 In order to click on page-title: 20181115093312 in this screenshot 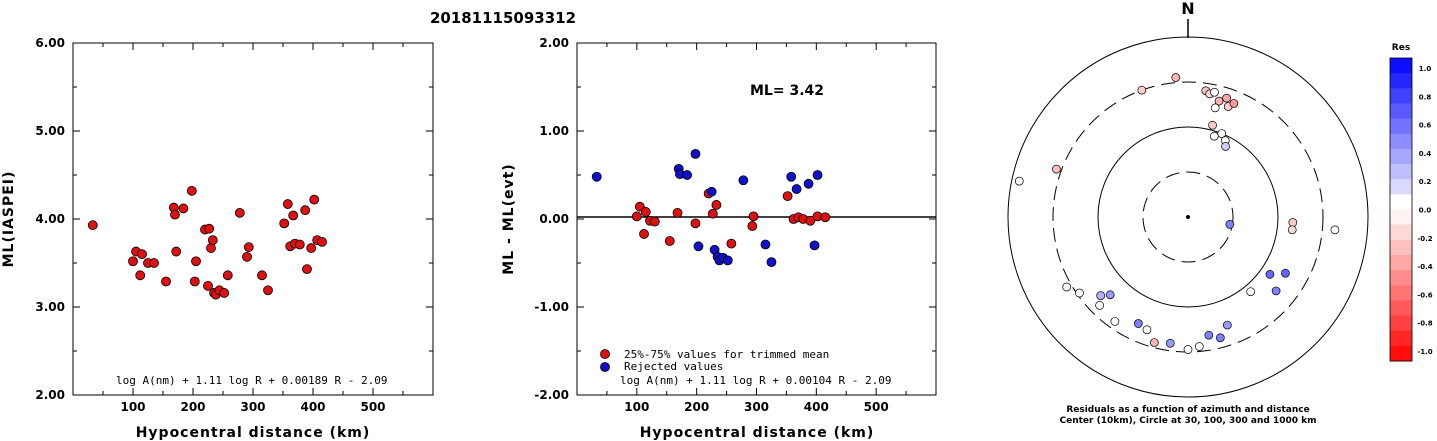, I will do `click(503, 18)`.